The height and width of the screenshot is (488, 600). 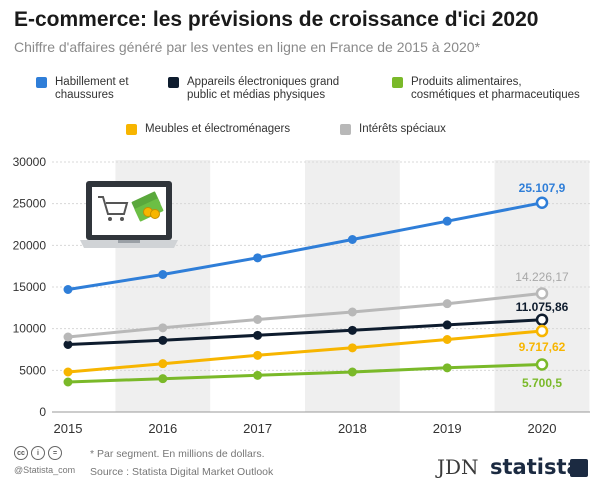 What do you see at coordinates (458, 467) in the screenshot?
I see `jdn-logo: JDN` at bounding box center [458, 467].